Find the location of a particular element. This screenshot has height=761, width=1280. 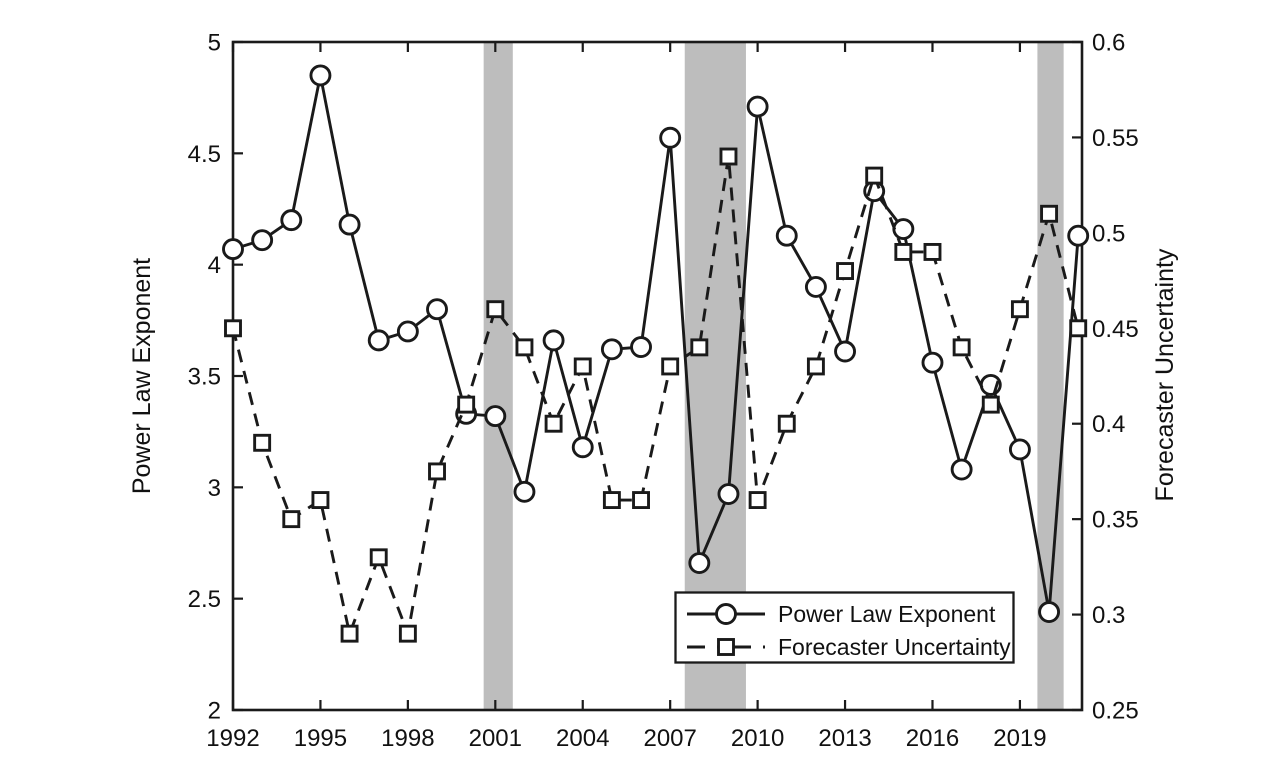

right-tick-label: 0.3 is located at coordinates (1108, 615).